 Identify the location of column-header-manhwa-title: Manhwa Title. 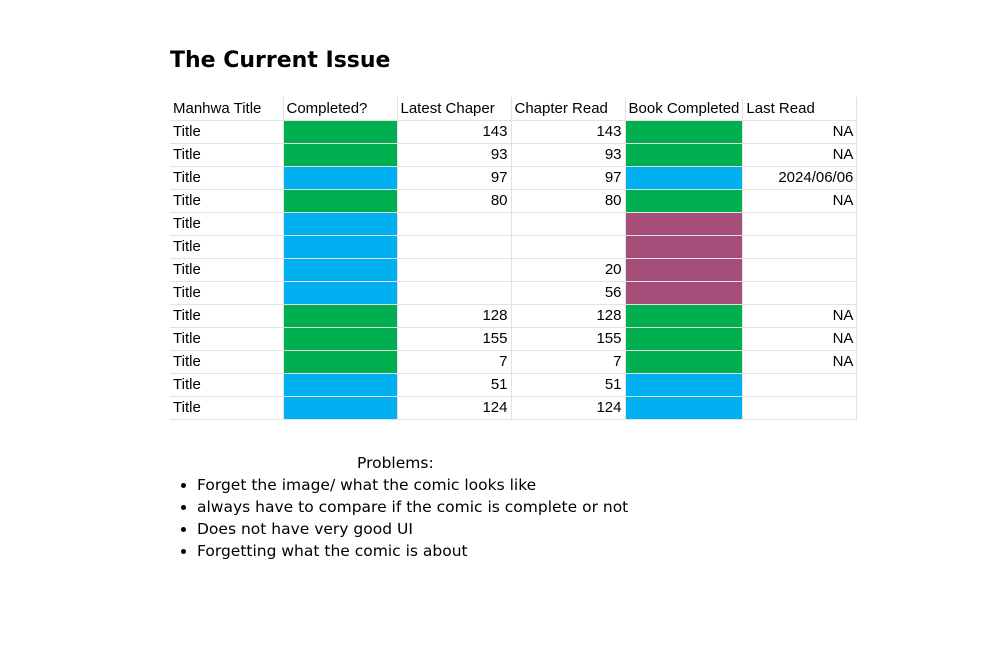
(227, 109).